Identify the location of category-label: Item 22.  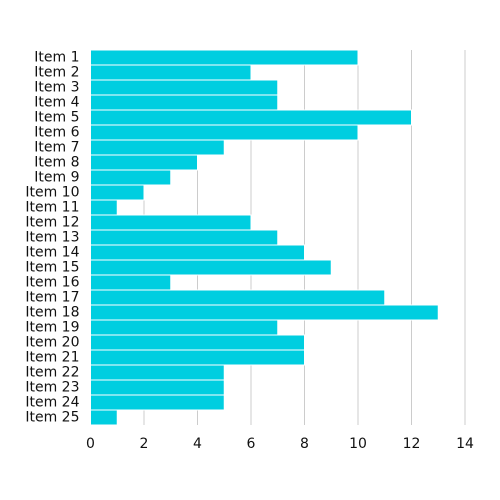
(52, 373).